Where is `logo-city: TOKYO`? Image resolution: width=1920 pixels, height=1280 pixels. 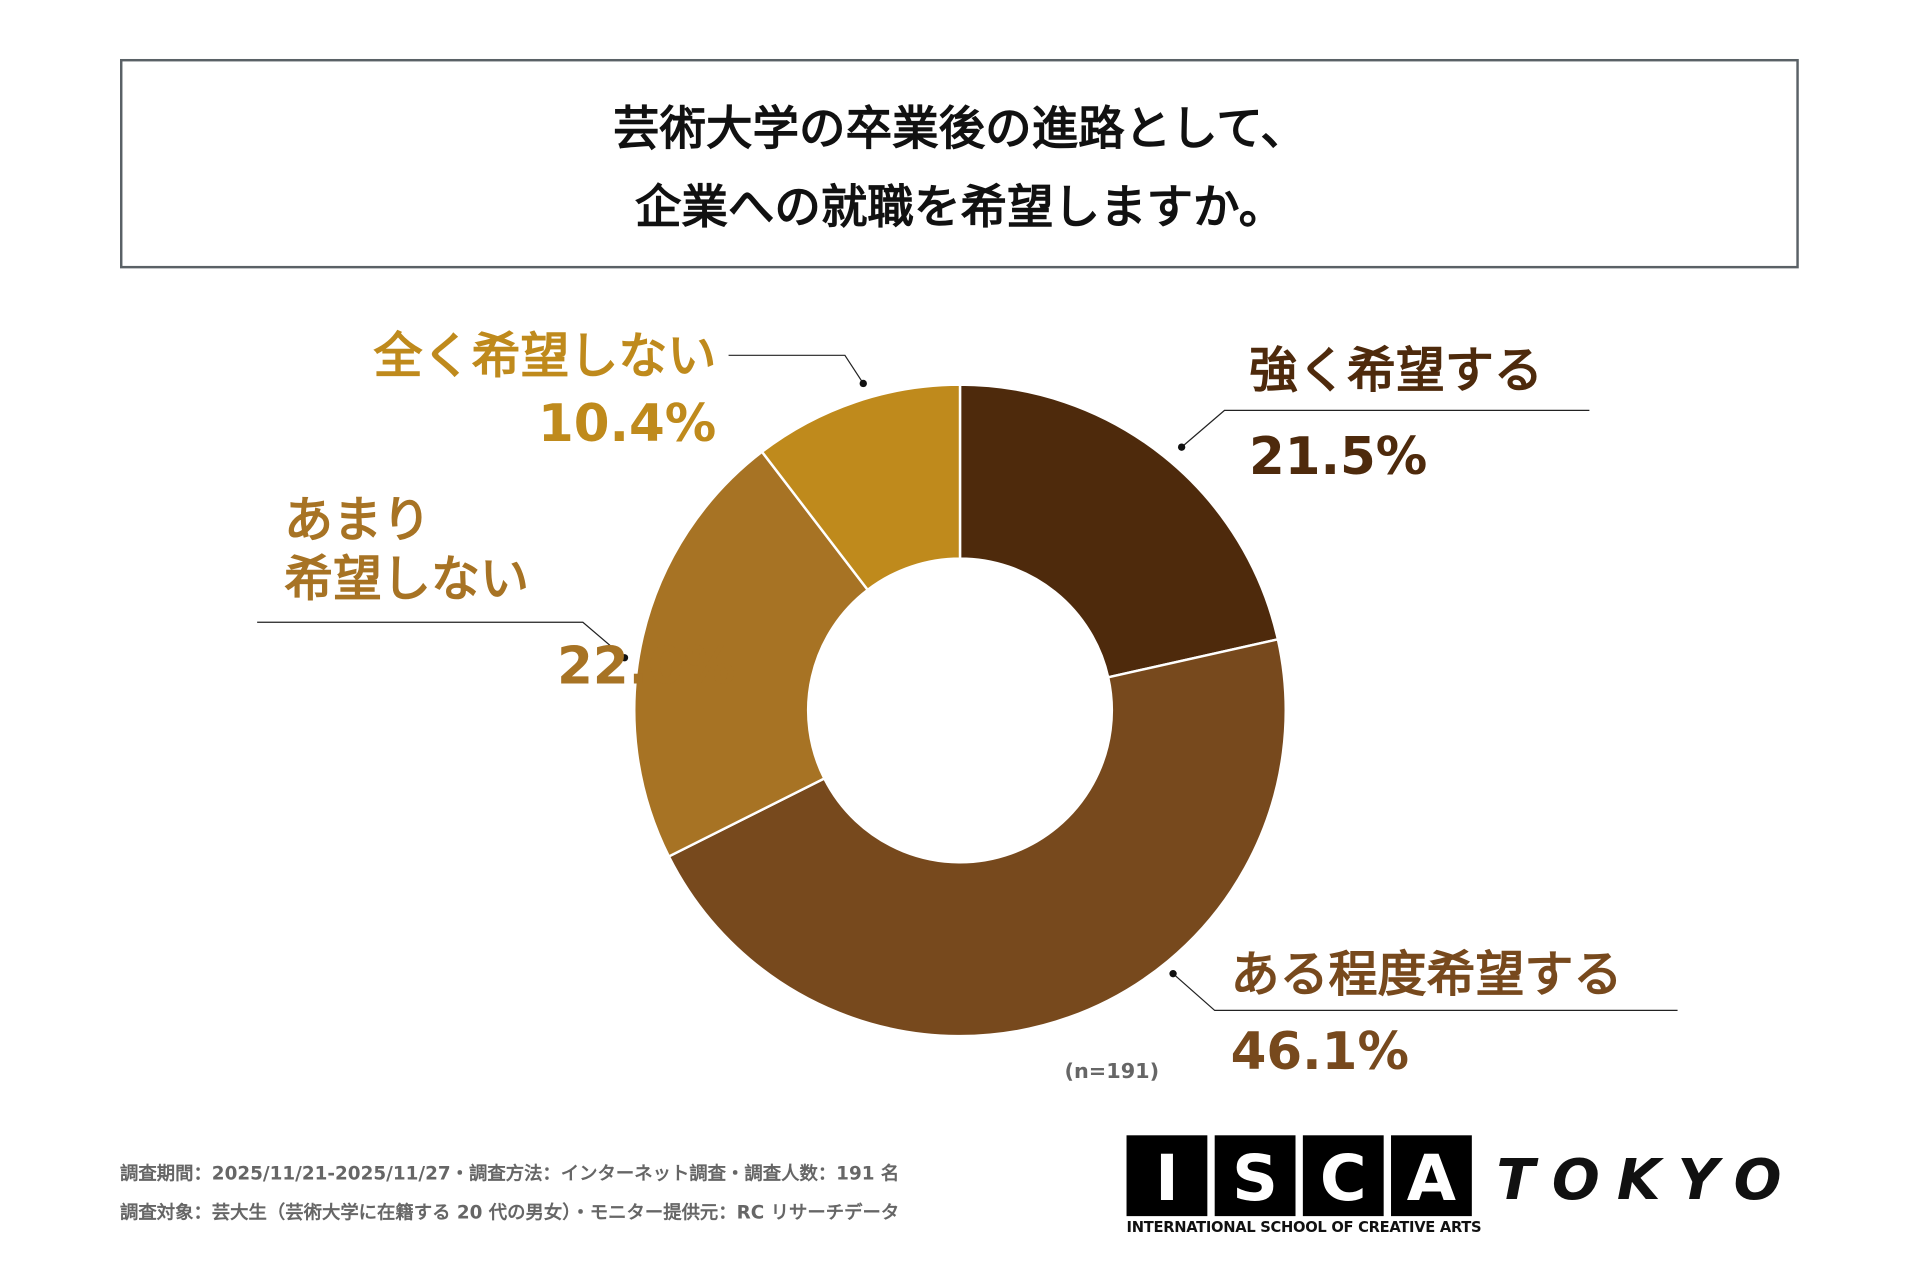 logo-city: TOKYO is located at coordinates (1647, 1180).